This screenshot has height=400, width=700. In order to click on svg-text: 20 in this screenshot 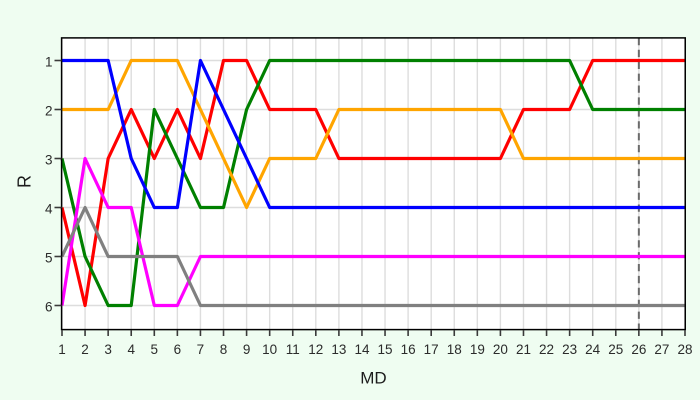, I will do `click(500, 349)`.